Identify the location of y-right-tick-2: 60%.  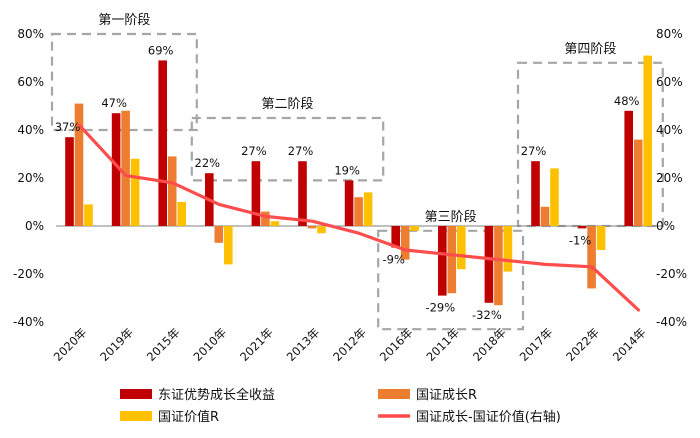
(669, 82).